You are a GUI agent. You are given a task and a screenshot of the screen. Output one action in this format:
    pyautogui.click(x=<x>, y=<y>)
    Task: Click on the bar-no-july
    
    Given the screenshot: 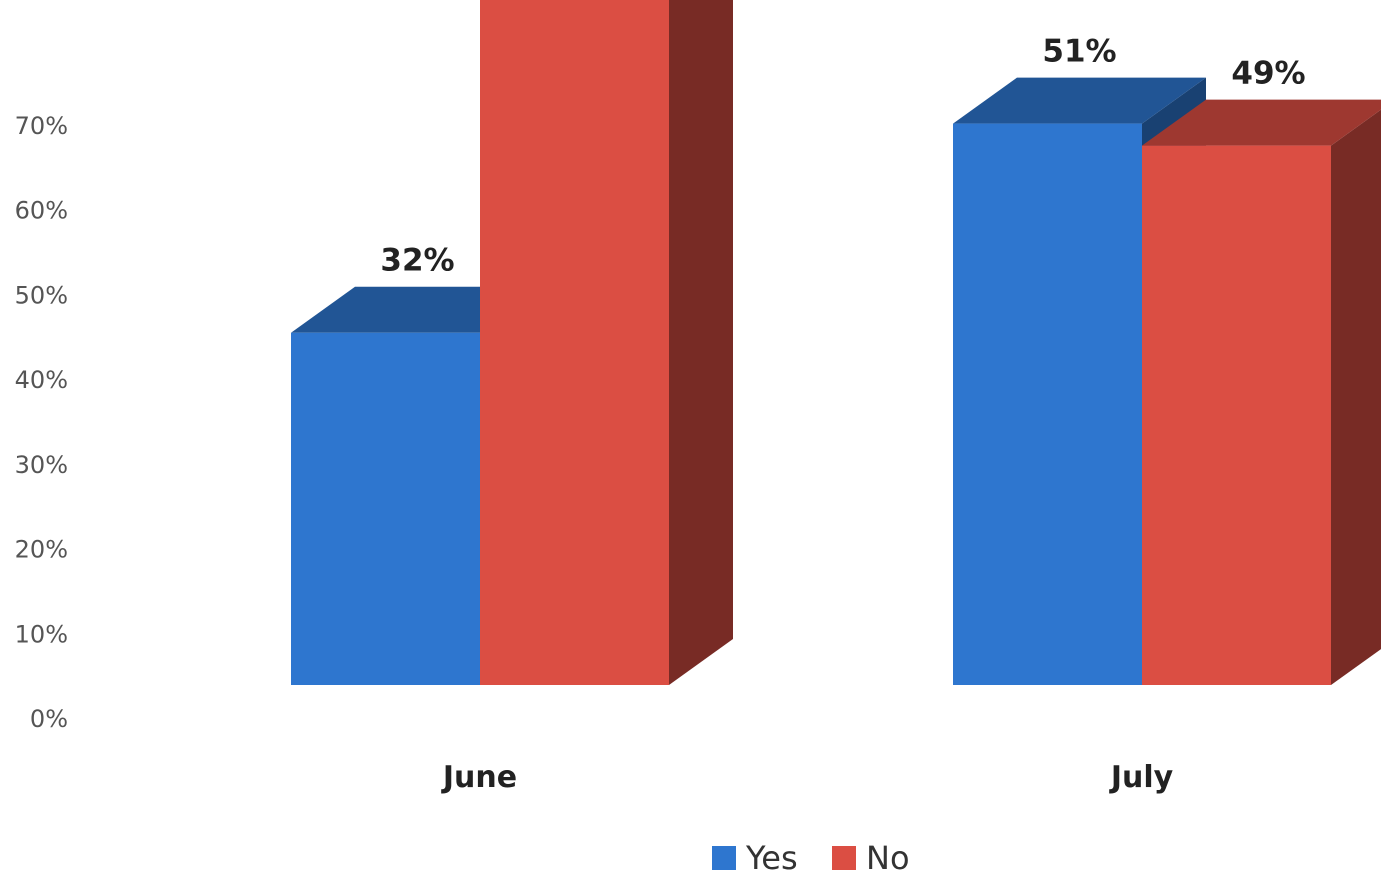 What is the action you would take?
    pyautogui.click(x=1261, y=392)
    